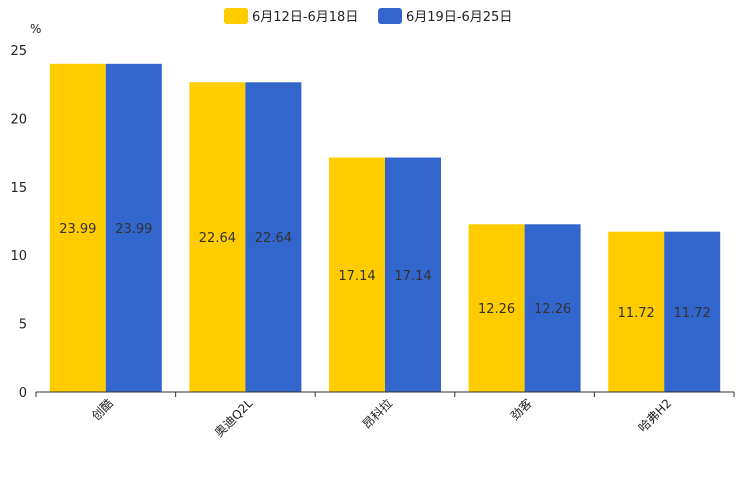  What do you see at coordinates (102, 409) in the screenshot?
I see `x-category-label: 创酷` at bounding box center [102, 409].